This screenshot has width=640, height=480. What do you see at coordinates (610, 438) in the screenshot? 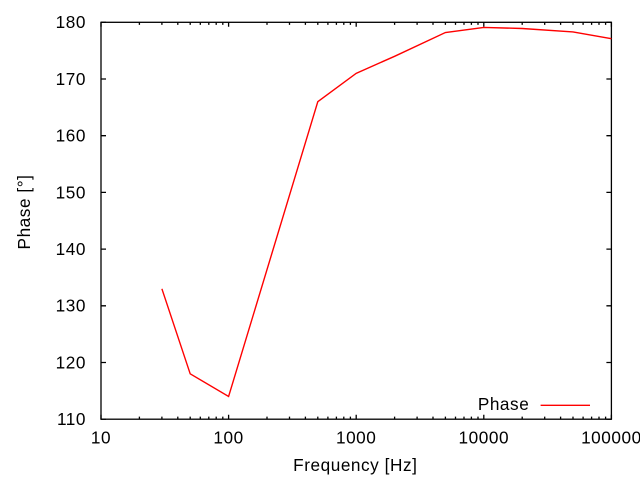
I see `svg-text: 100000` at bounding box center [610, 438].